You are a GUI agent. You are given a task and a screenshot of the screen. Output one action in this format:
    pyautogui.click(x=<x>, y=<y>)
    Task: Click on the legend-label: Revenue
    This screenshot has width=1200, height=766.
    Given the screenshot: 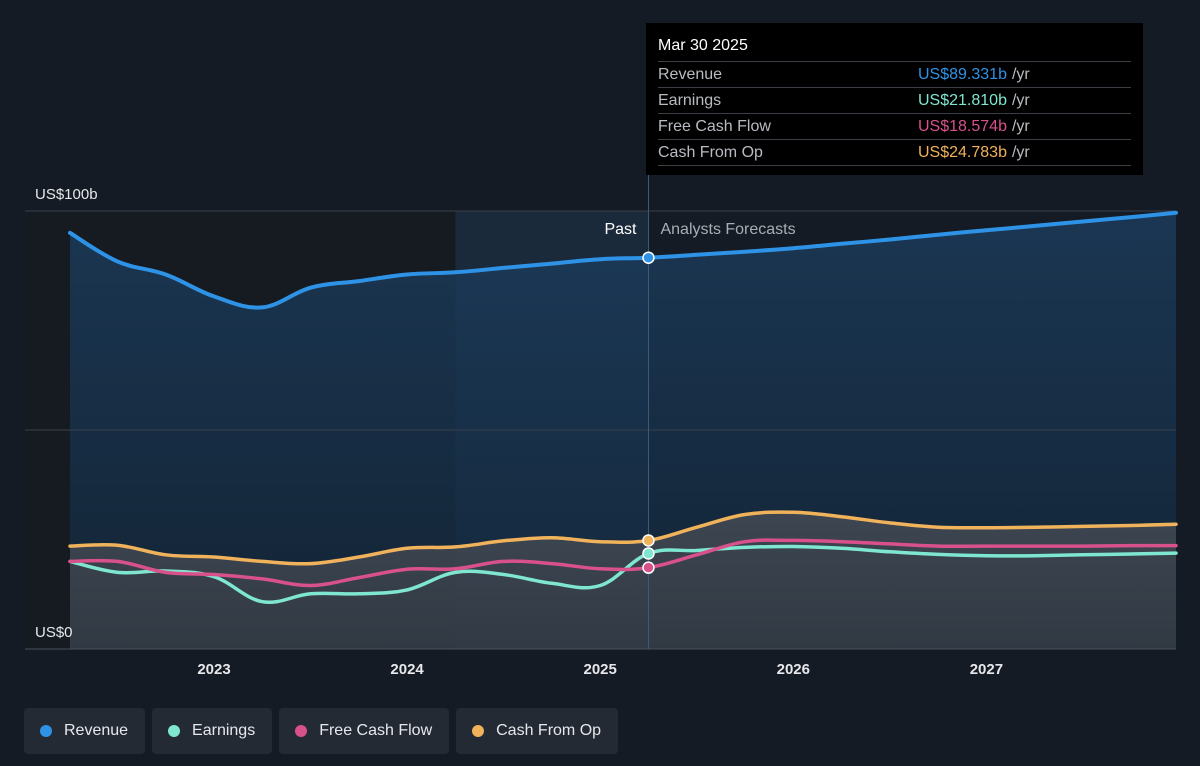 What is the action you would take?
    pyautogui.click(x=96, y=730)
    